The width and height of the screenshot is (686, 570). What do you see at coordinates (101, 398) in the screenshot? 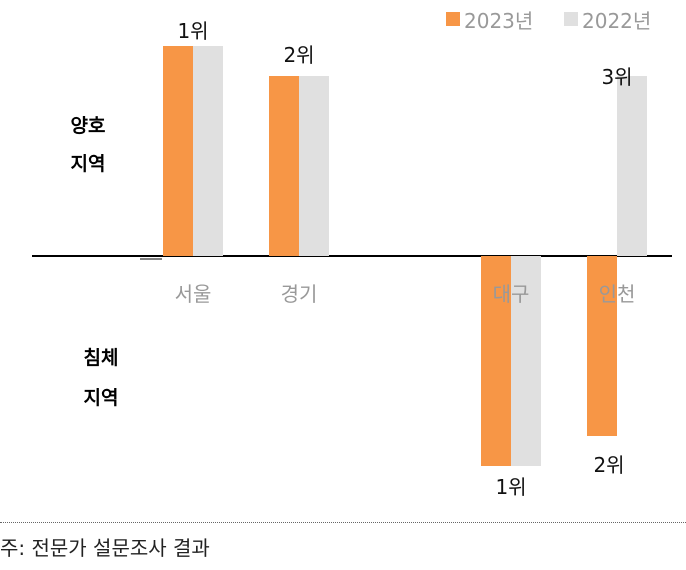
I see `side-label-bottom-1: 지역` at bounding box center [101, 398].